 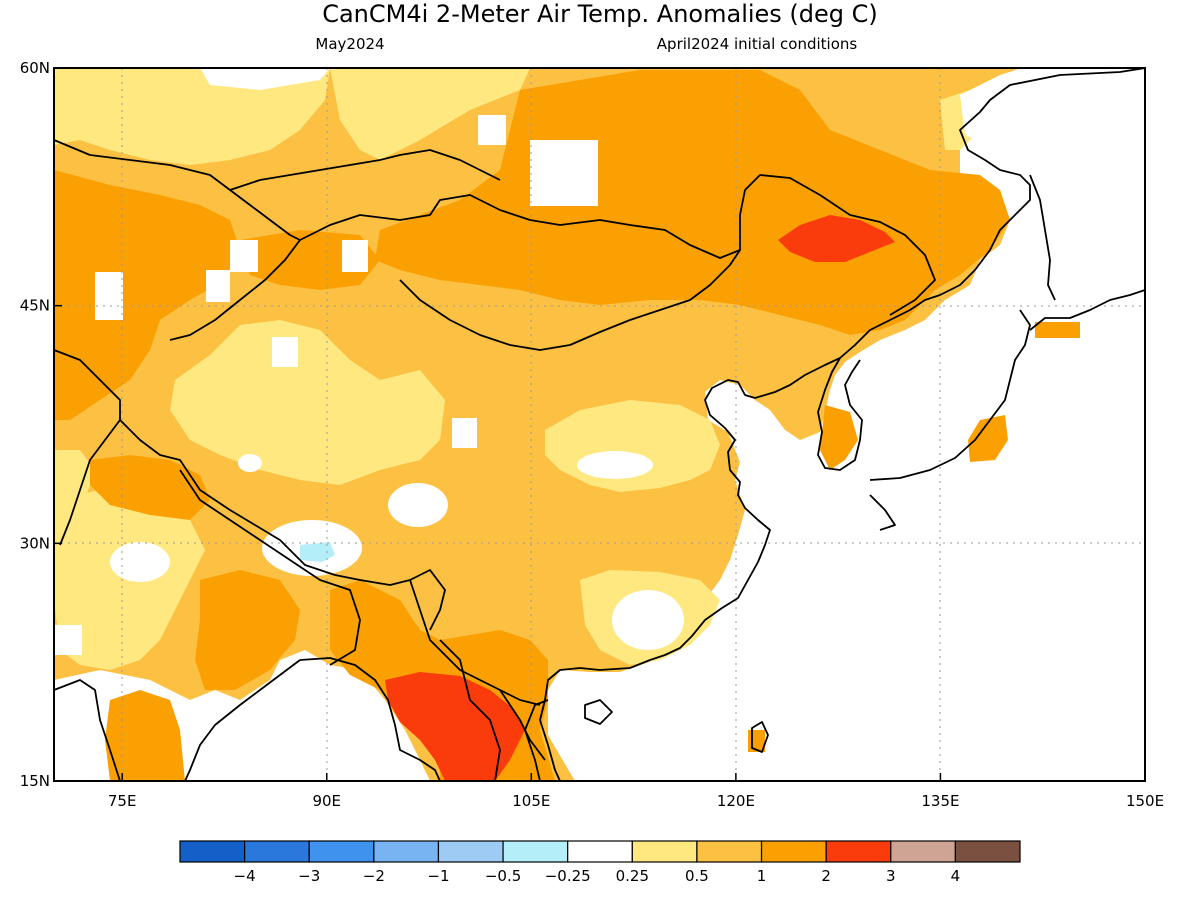 I want to click on colorbar-label: 2, so click(x=826, y=876).